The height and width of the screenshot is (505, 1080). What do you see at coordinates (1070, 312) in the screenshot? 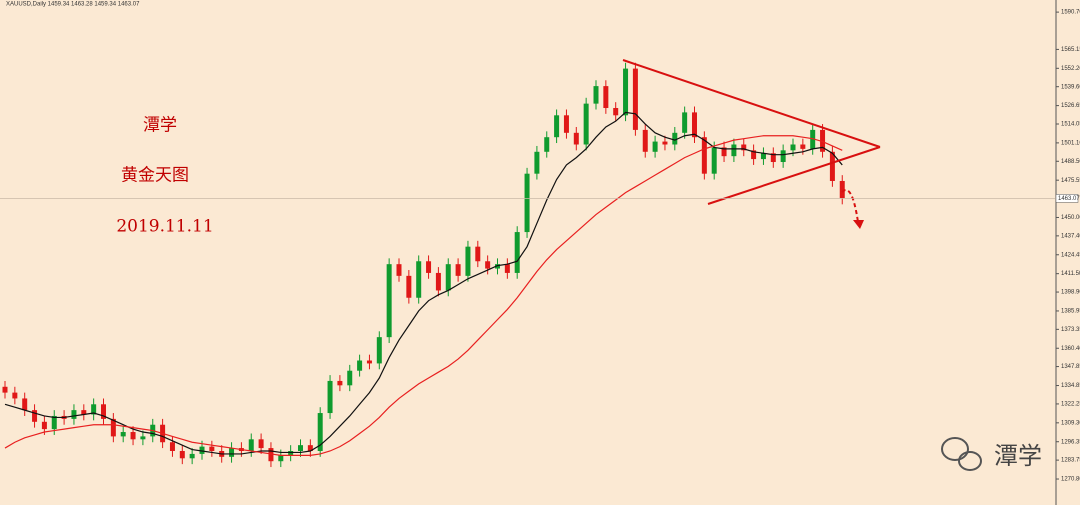
I see `y-tick-label: 1385.95` at bounding box center [1070, 312].